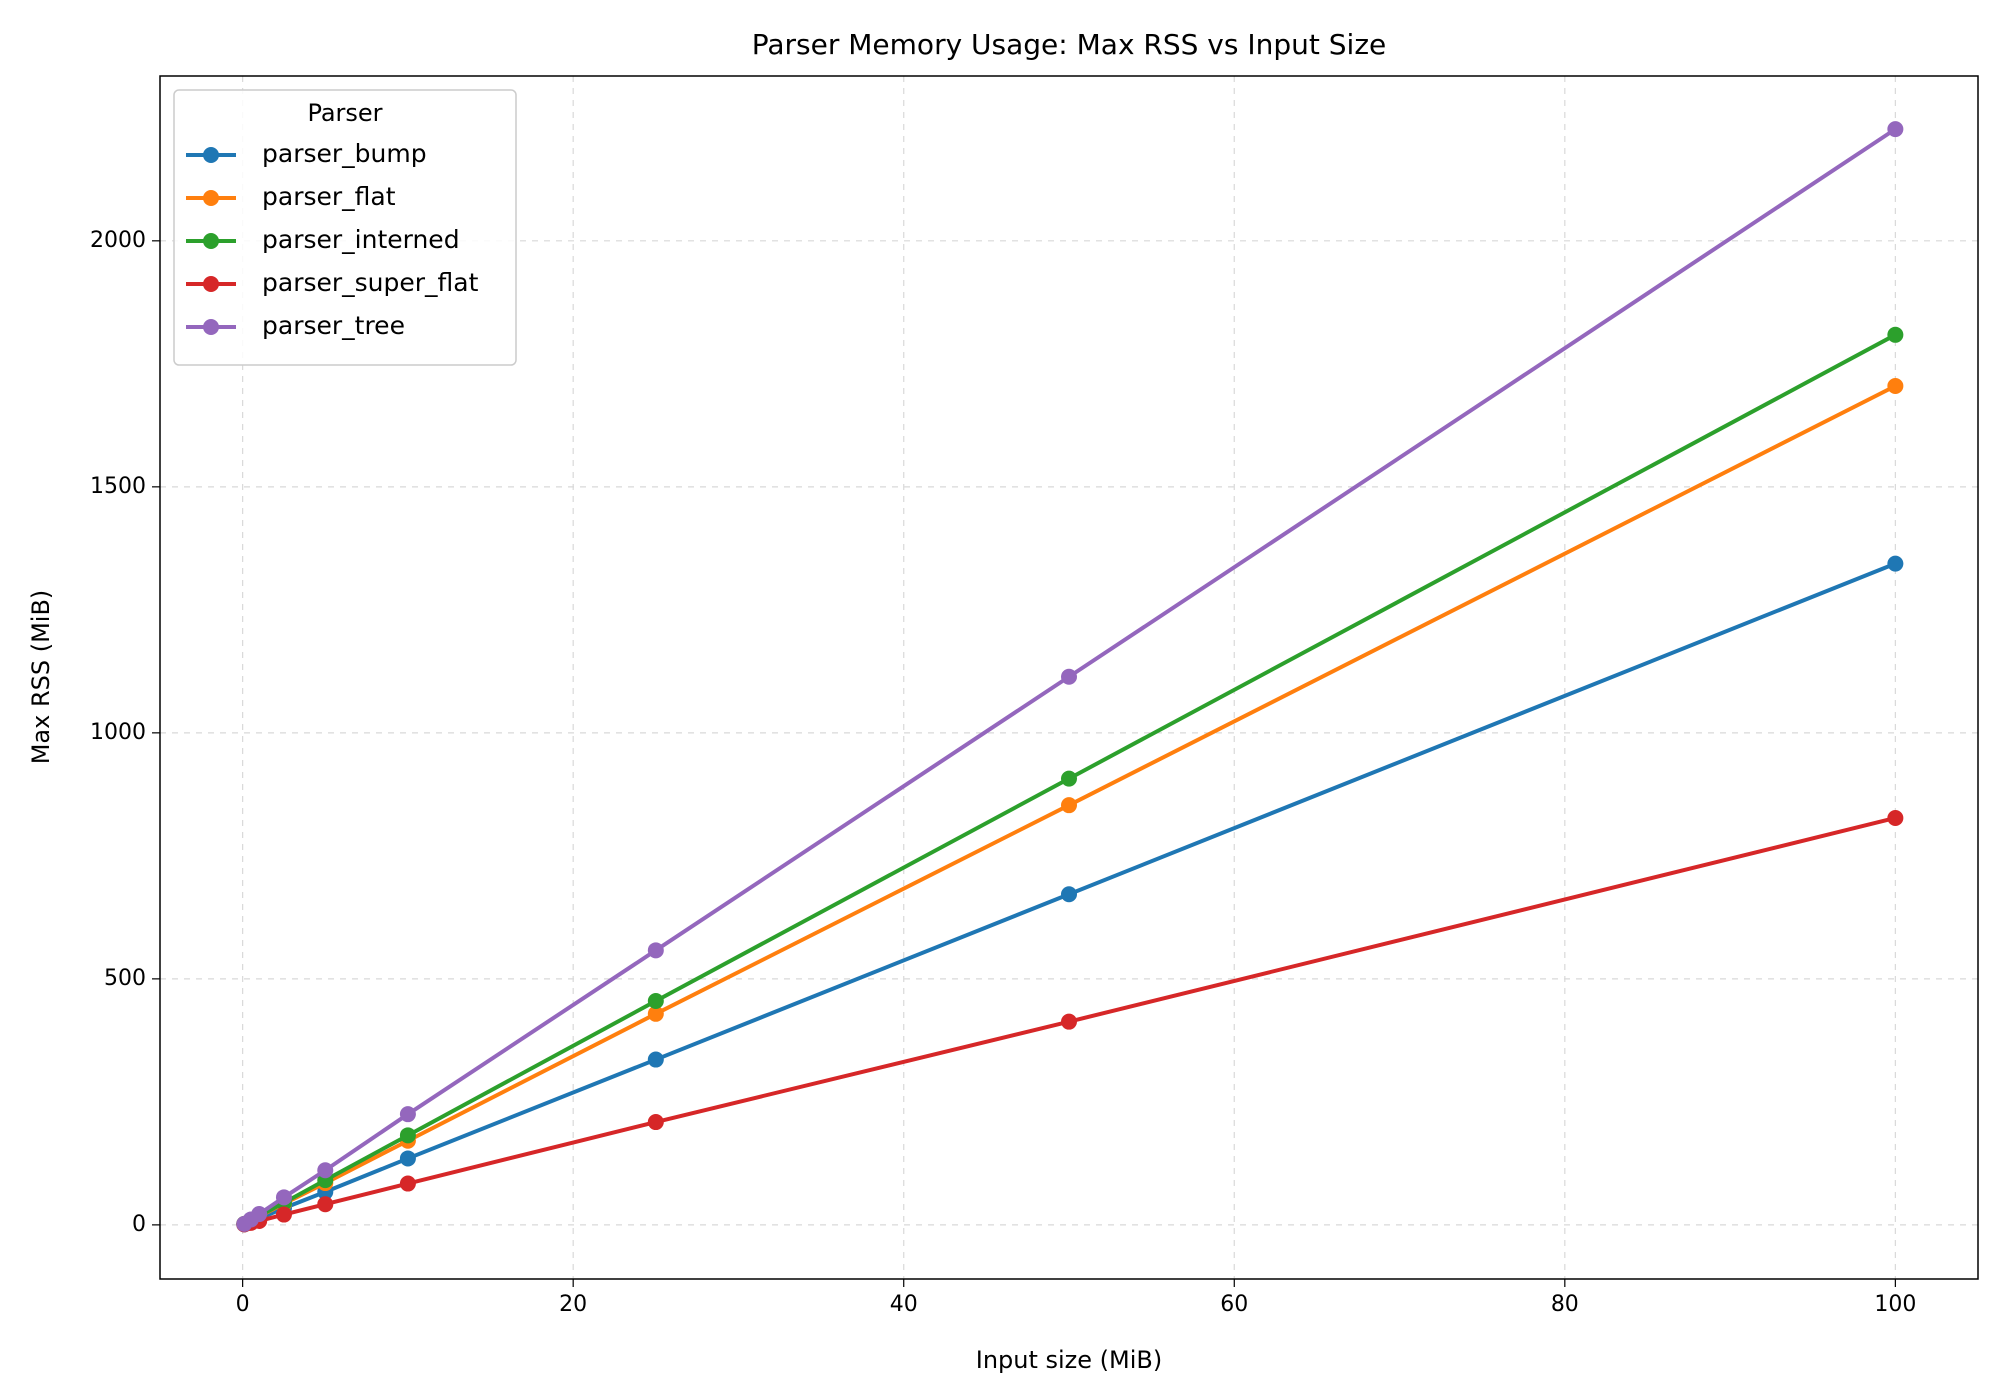  Describe the element at coordinates (139, 1224) in the screenshot. I see `y-tick-label: 0` at that location.